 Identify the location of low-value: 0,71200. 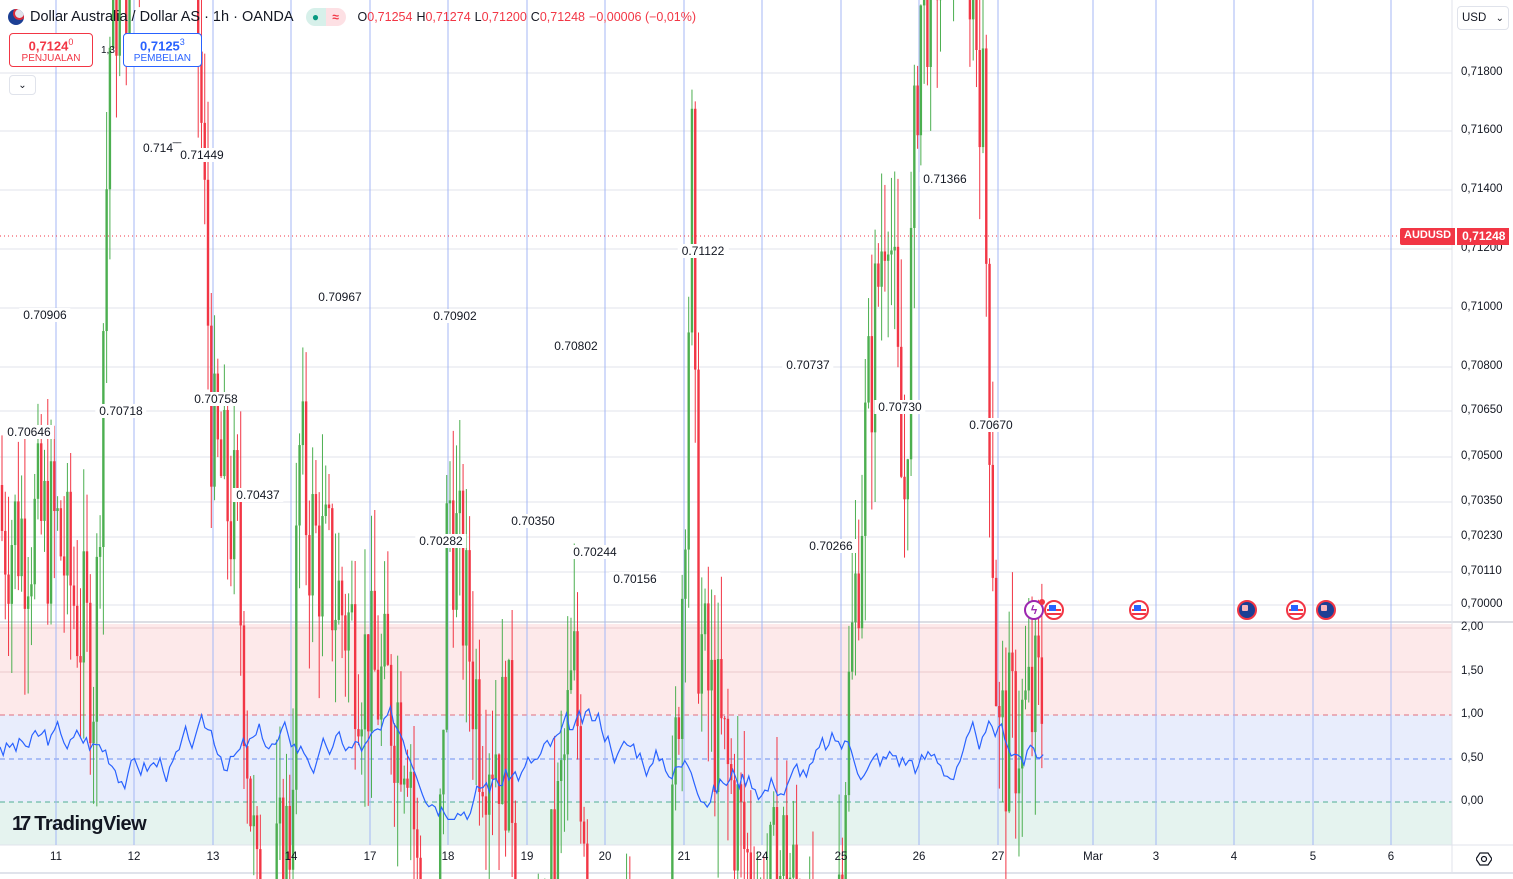
(504, 17).